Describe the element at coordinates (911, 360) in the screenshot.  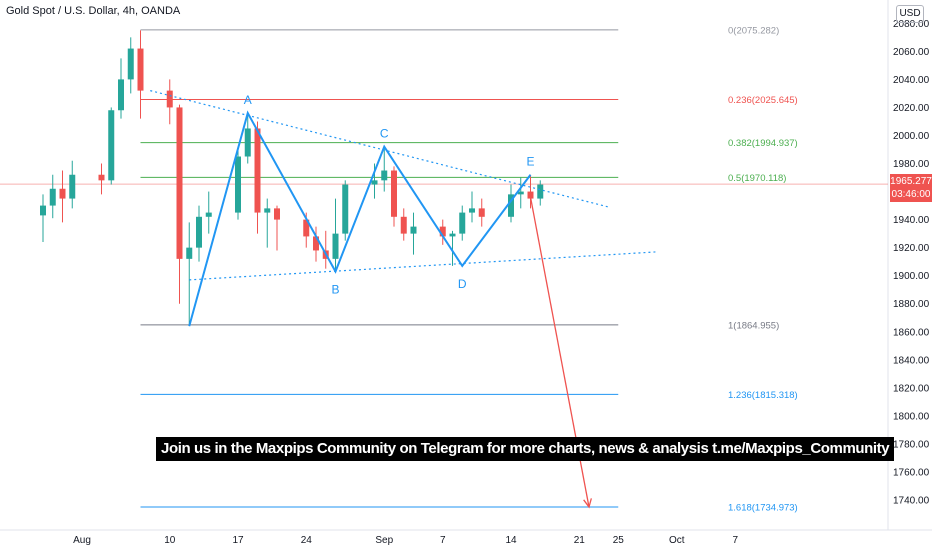
I see `price-tick-label: 1840.00` at that location.